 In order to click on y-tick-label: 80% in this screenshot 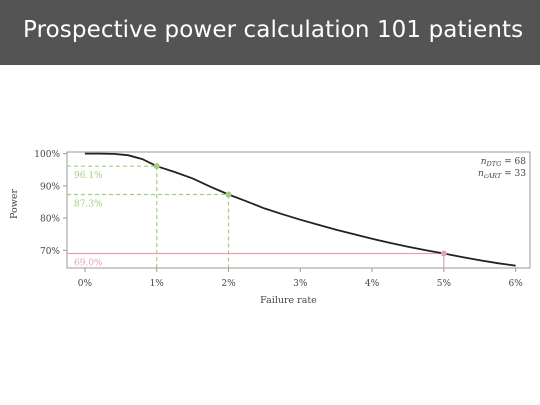, I will do `click(50, 220)`.